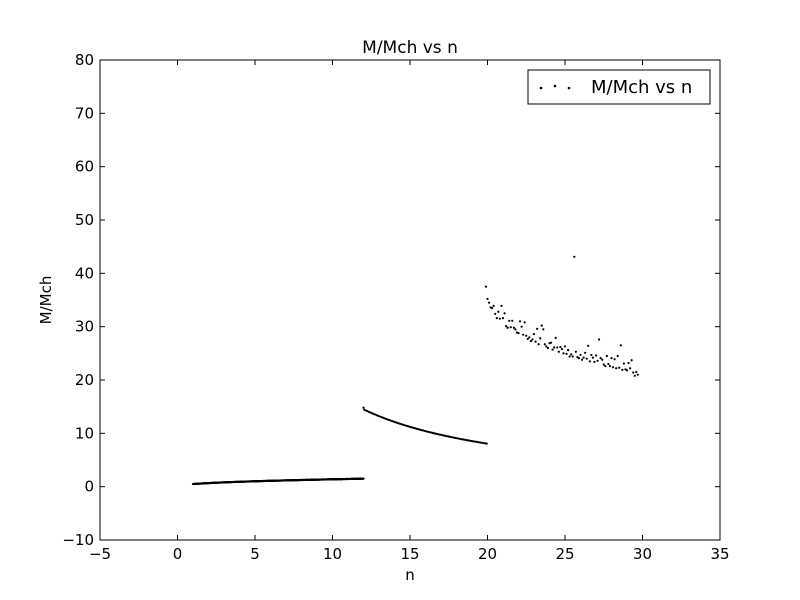 The image size is (800, 600). I want to click on chart-title: M/Mch vs n, so click(410, 48).